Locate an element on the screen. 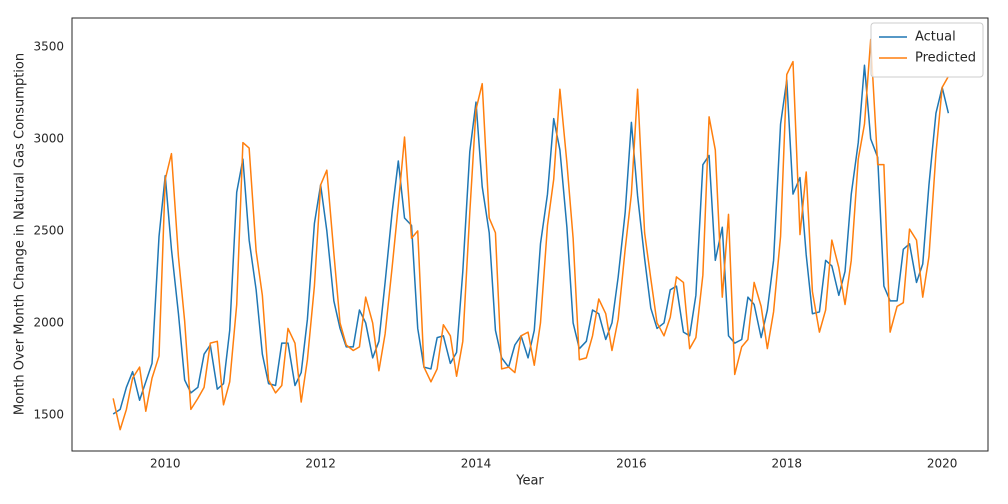  y-tick-label: 1500 is located at coordinates (48, 414).